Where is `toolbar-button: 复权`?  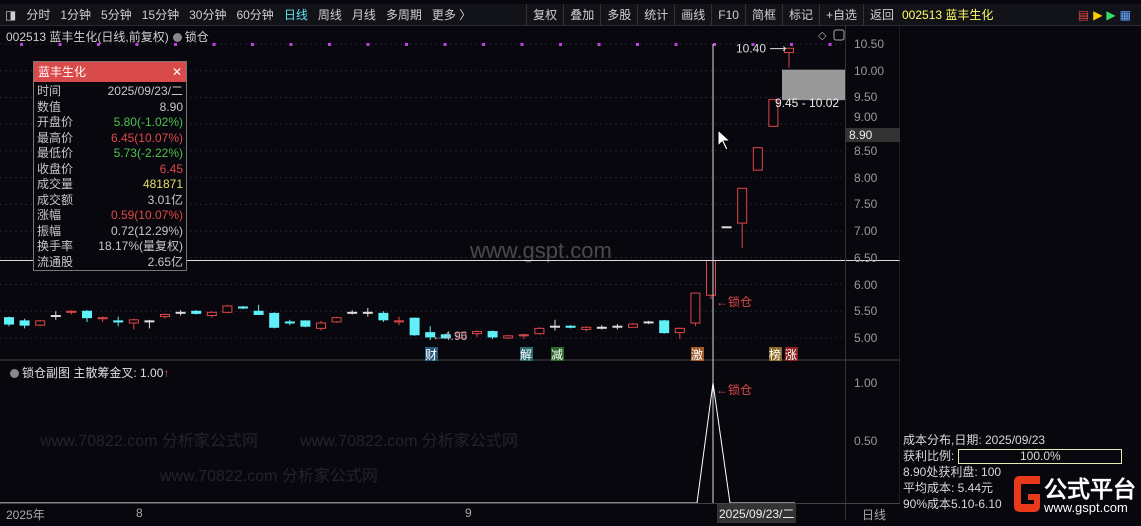
toolbar-button: 复权 is located at coordinates (544, 14).